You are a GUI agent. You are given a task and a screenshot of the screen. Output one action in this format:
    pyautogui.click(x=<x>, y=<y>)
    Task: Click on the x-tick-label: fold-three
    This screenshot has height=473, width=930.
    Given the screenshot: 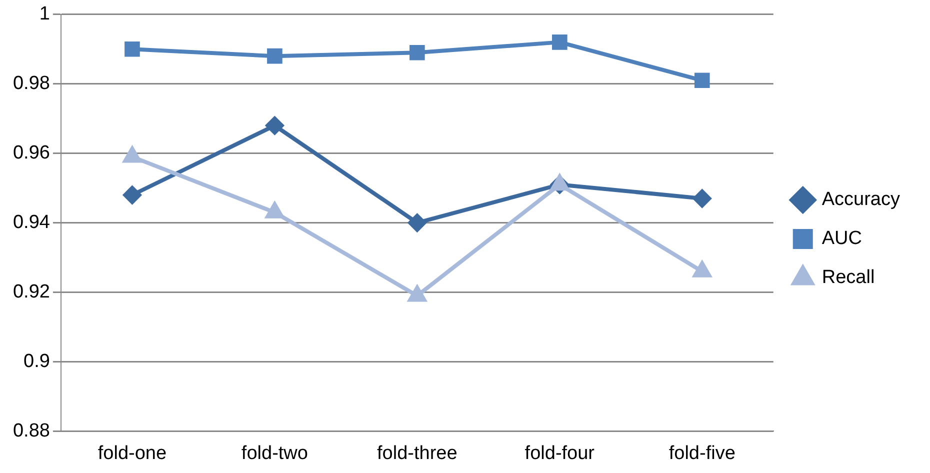 What is the action you would take?
    pyautogui.click(x=417, y=453)
    